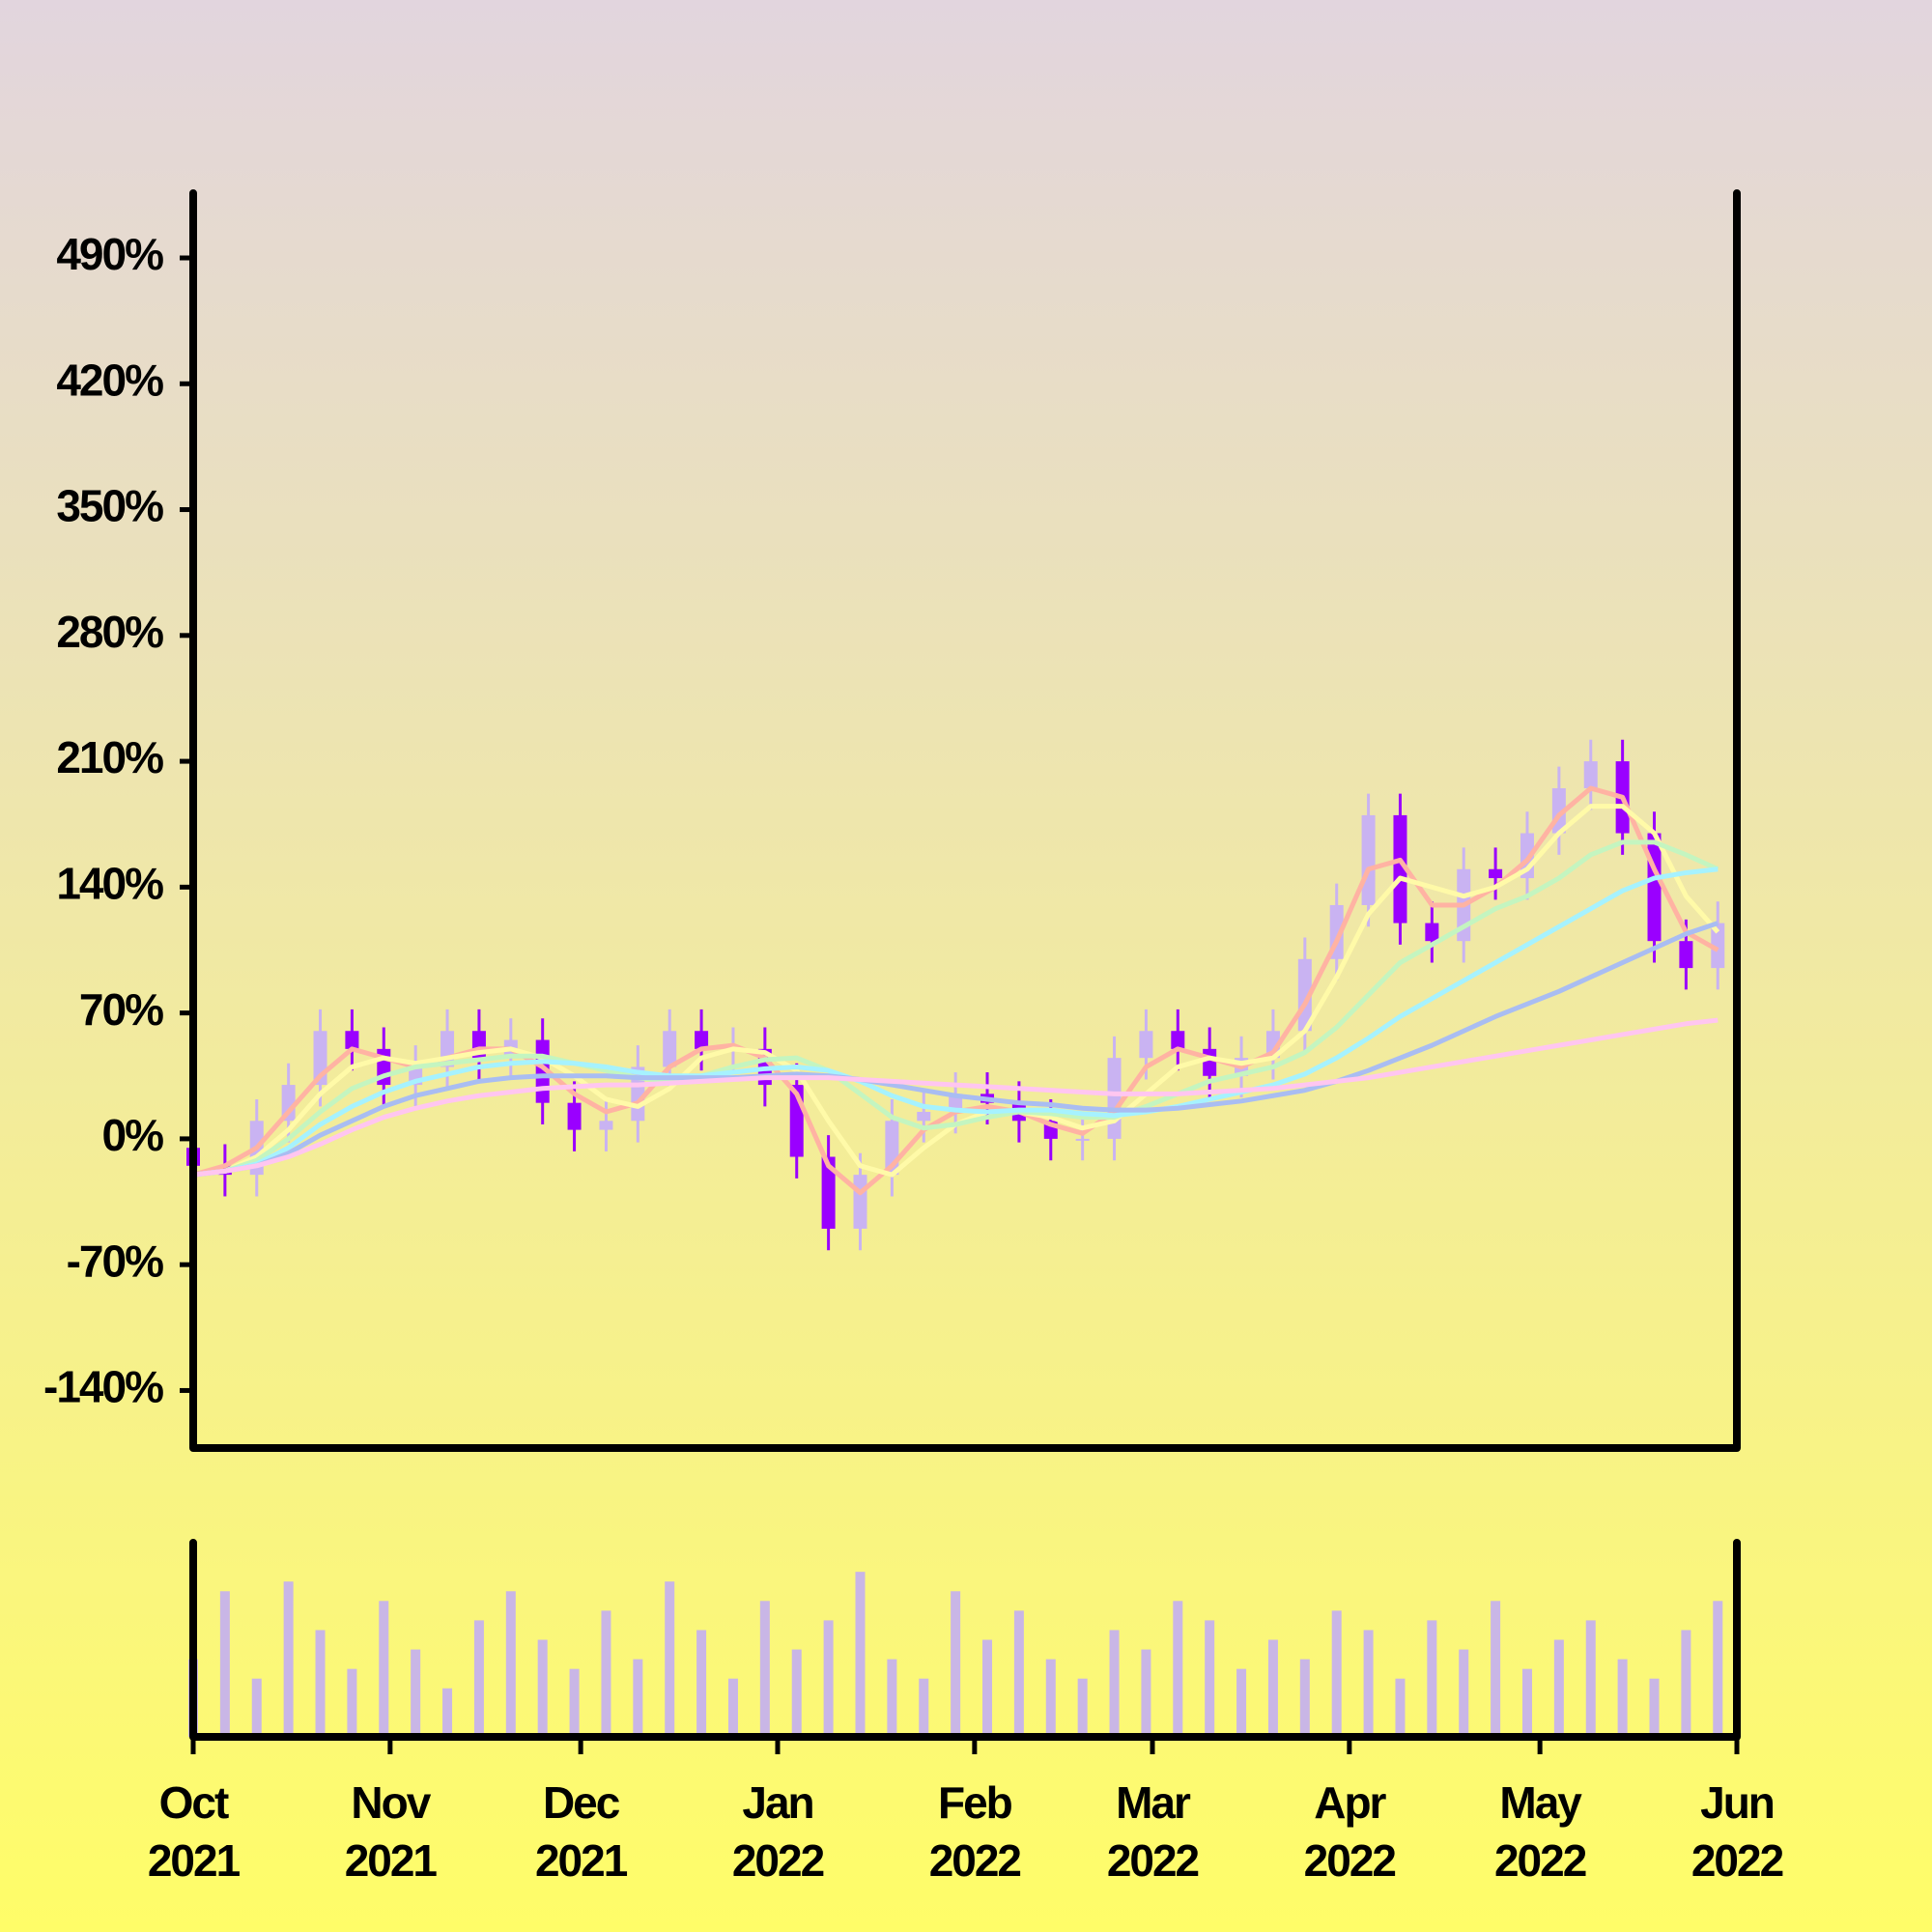  What do you see at coordinates (1540, 1831) in the screenshot?
I see `x-tick-label: May 2022` at bounding box center [1540, 1831].